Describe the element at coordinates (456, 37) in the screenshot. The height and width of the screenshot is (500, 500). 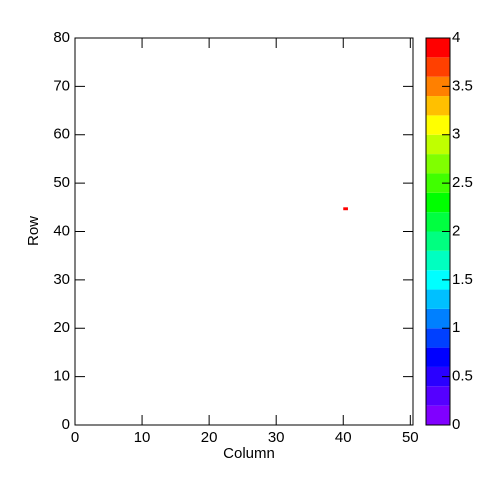
I see `colorbar-tick-label: 4` at that location.